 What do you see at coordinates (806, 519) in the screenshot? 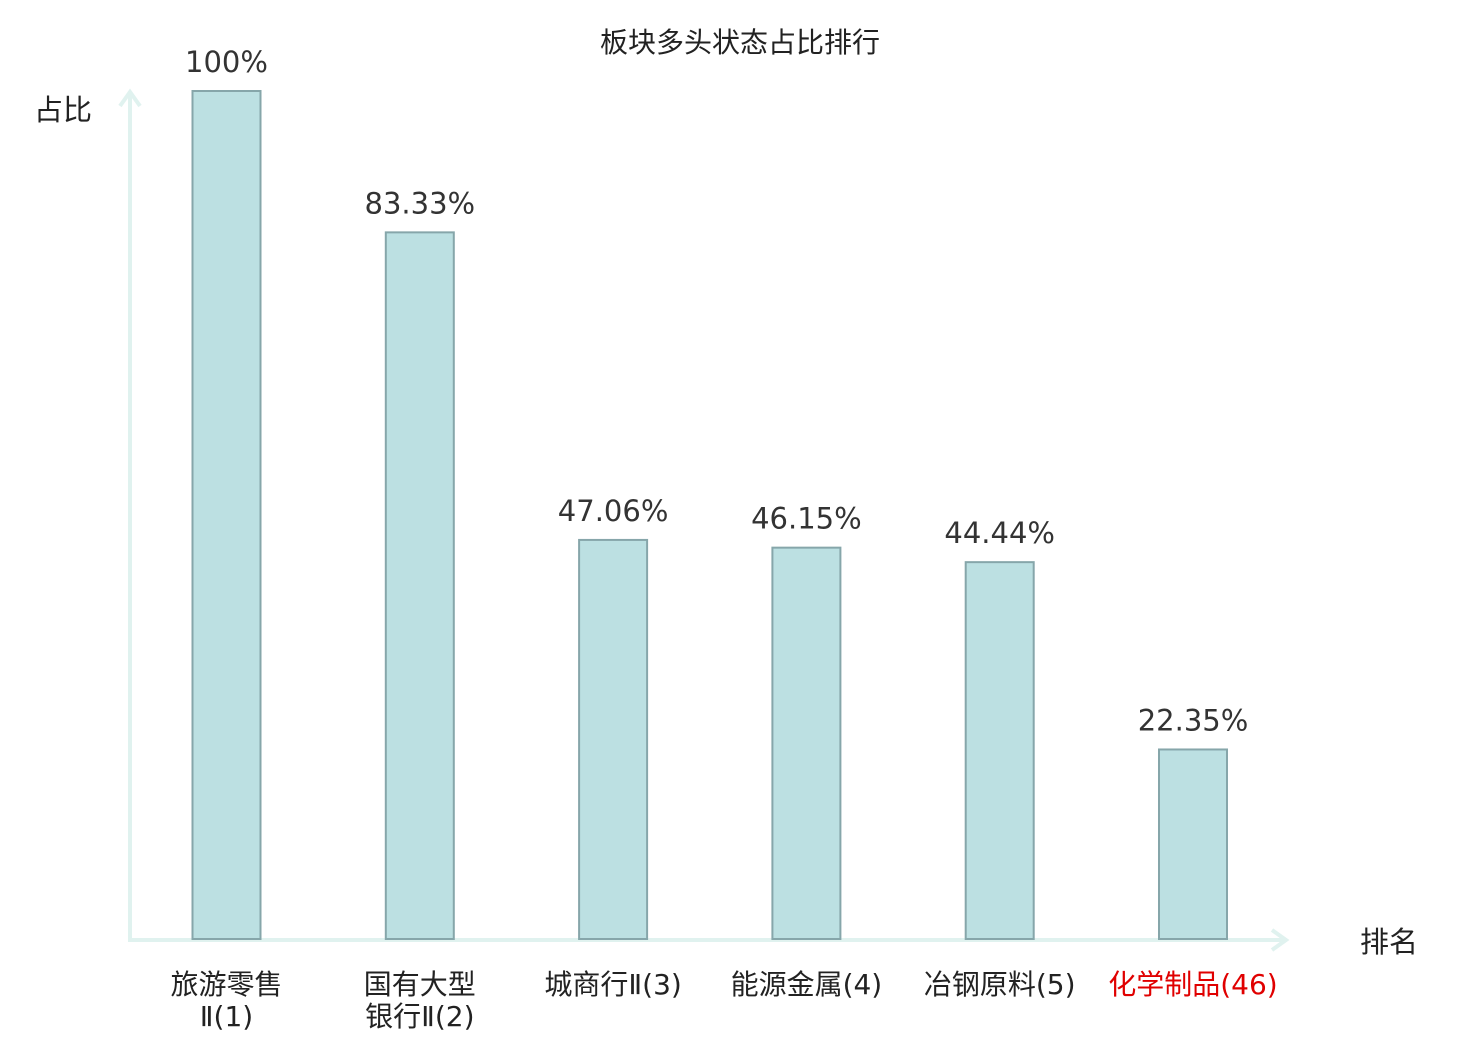
I see `data-label: 46.15%` at bounding box center [806, 519].